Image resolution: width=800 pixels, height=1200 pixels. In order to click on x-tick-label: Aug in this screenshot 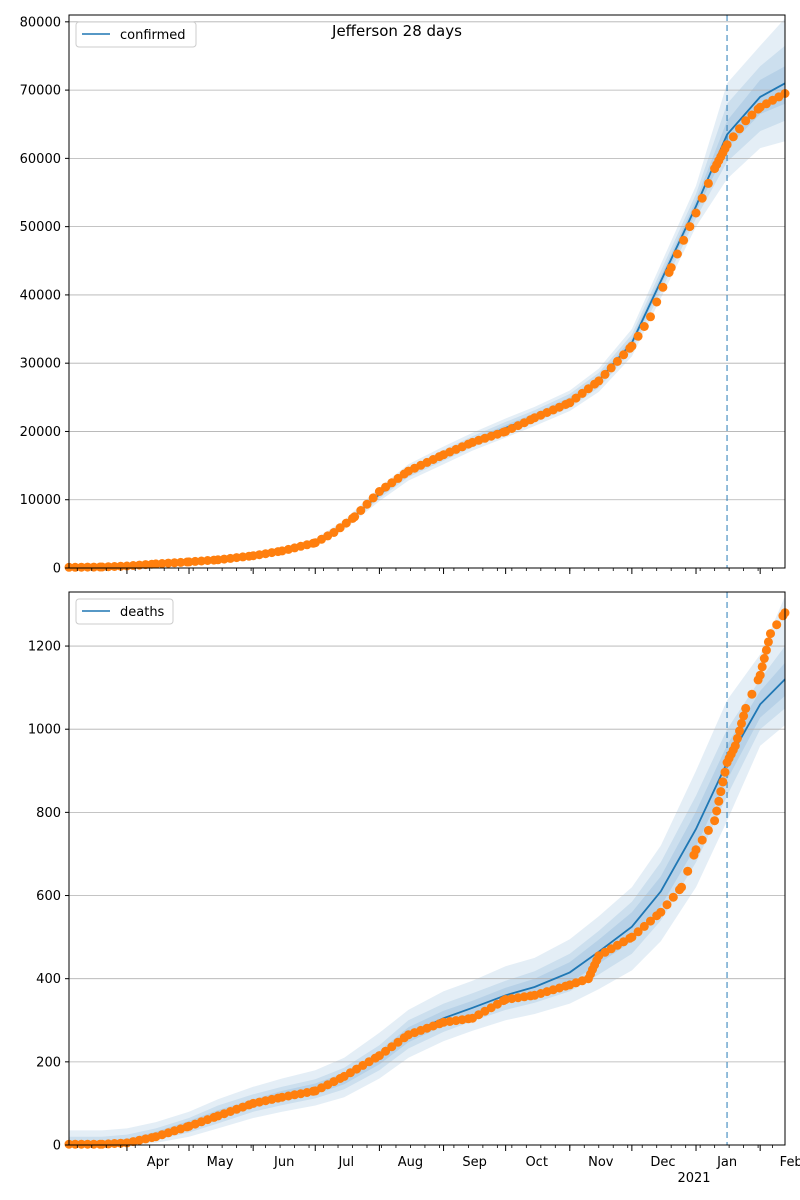, I will do `click(410, 1162)`.